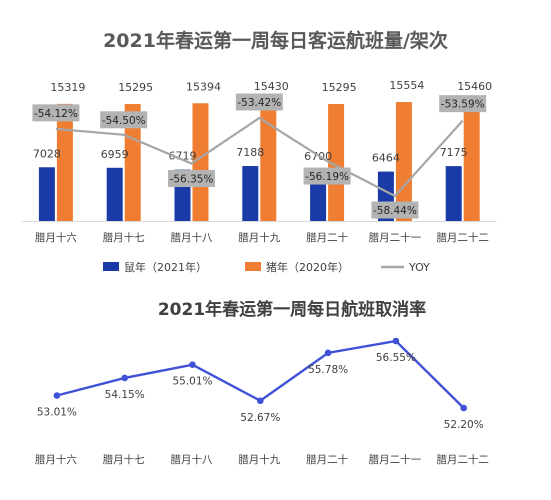  I want to click on chart-1-x-tick-1: 腊月十六, so click(56, 237).